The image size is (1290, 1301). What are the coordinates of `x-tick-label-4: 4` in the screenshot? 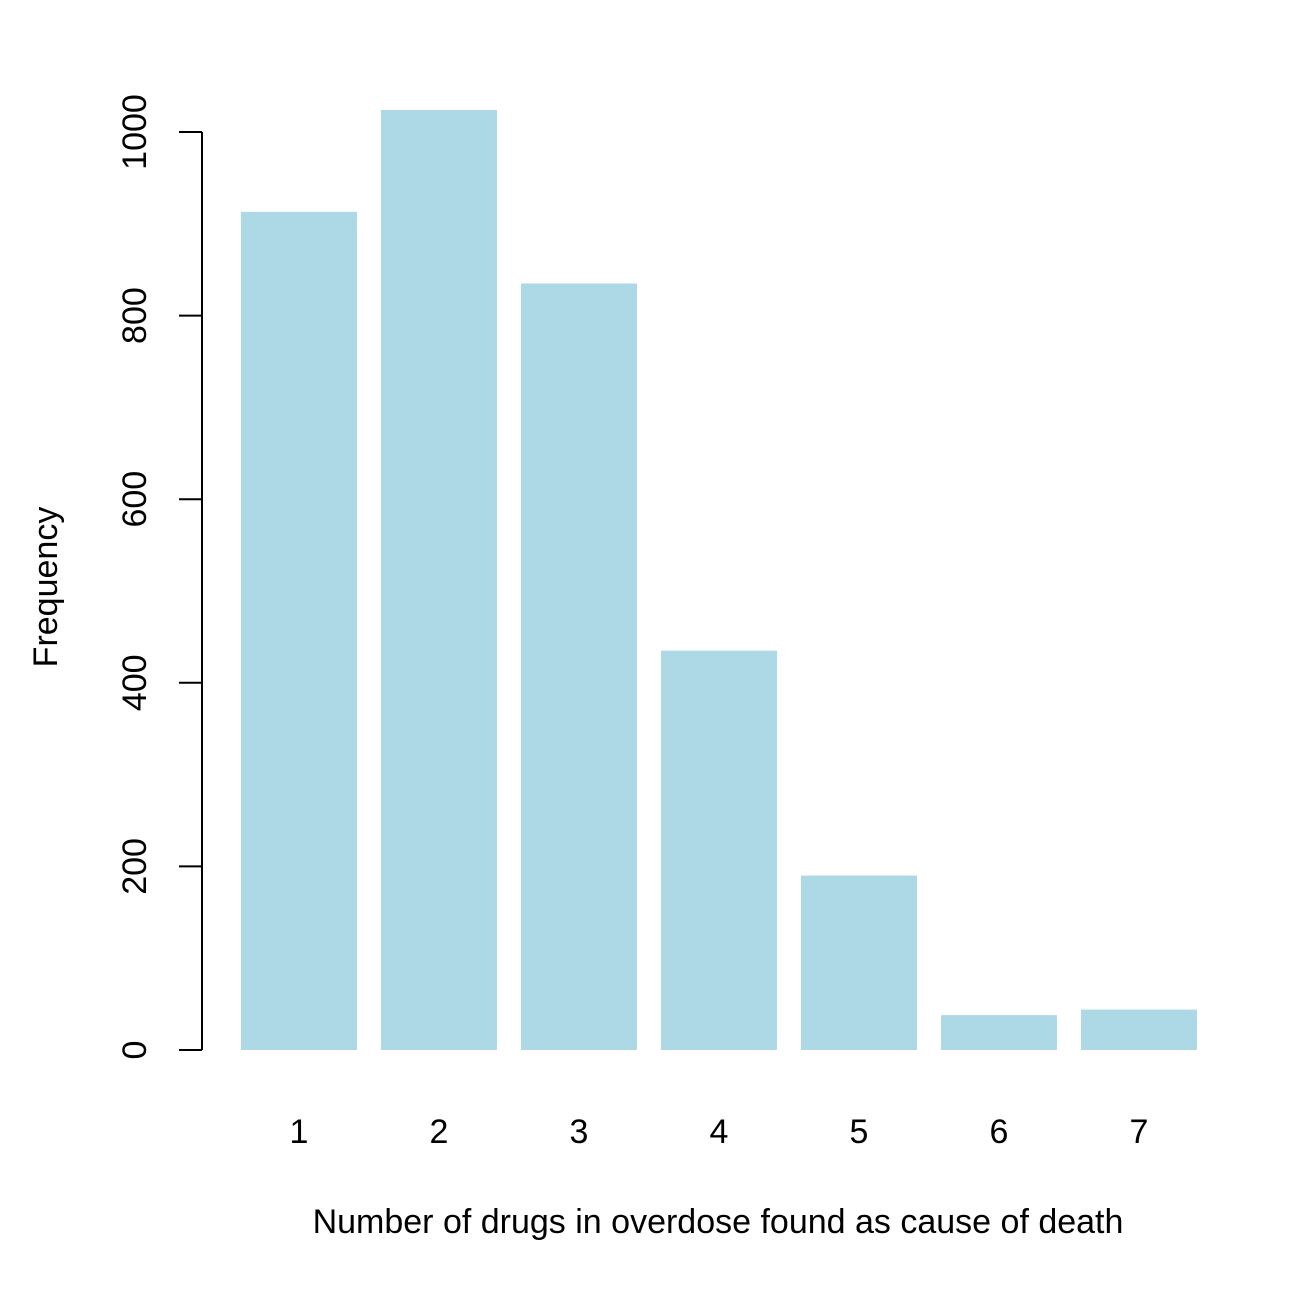 It's located at (719, 1132).